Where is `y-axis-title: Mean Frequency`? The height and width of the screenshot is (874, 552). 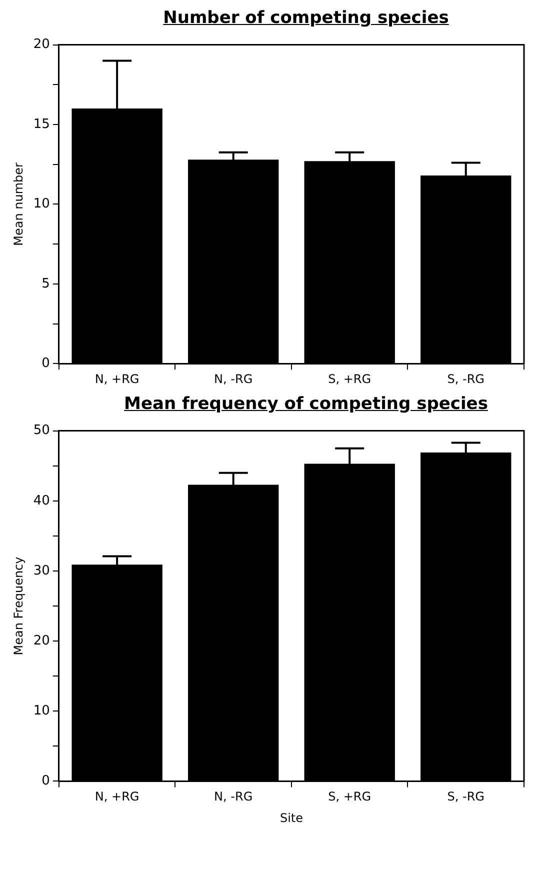 y-axis-title: Mean Frequency is located at coordinates (18, 606).